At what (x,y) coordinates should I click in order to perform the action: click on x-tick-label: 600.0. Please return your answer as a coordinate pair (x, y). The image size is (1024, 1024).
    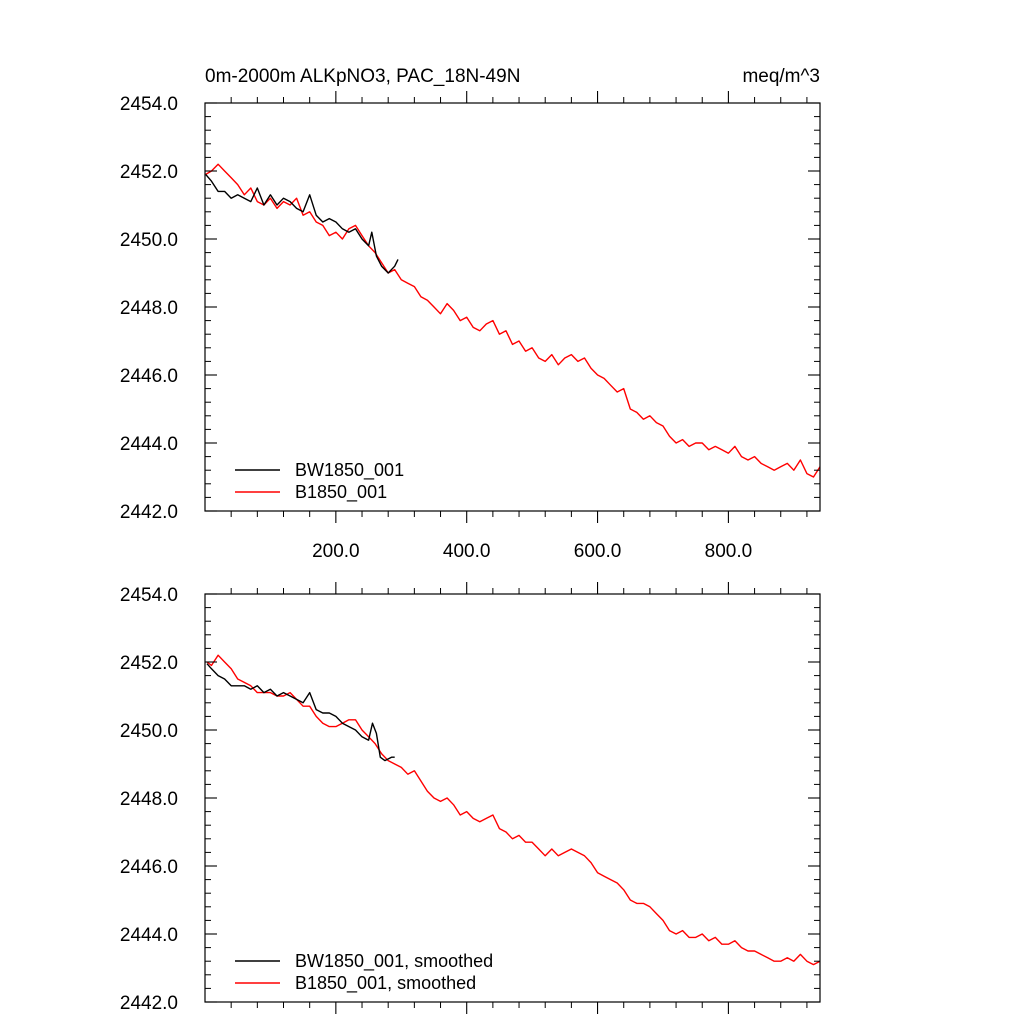
    Looking at the image, I should click on (598, 551).